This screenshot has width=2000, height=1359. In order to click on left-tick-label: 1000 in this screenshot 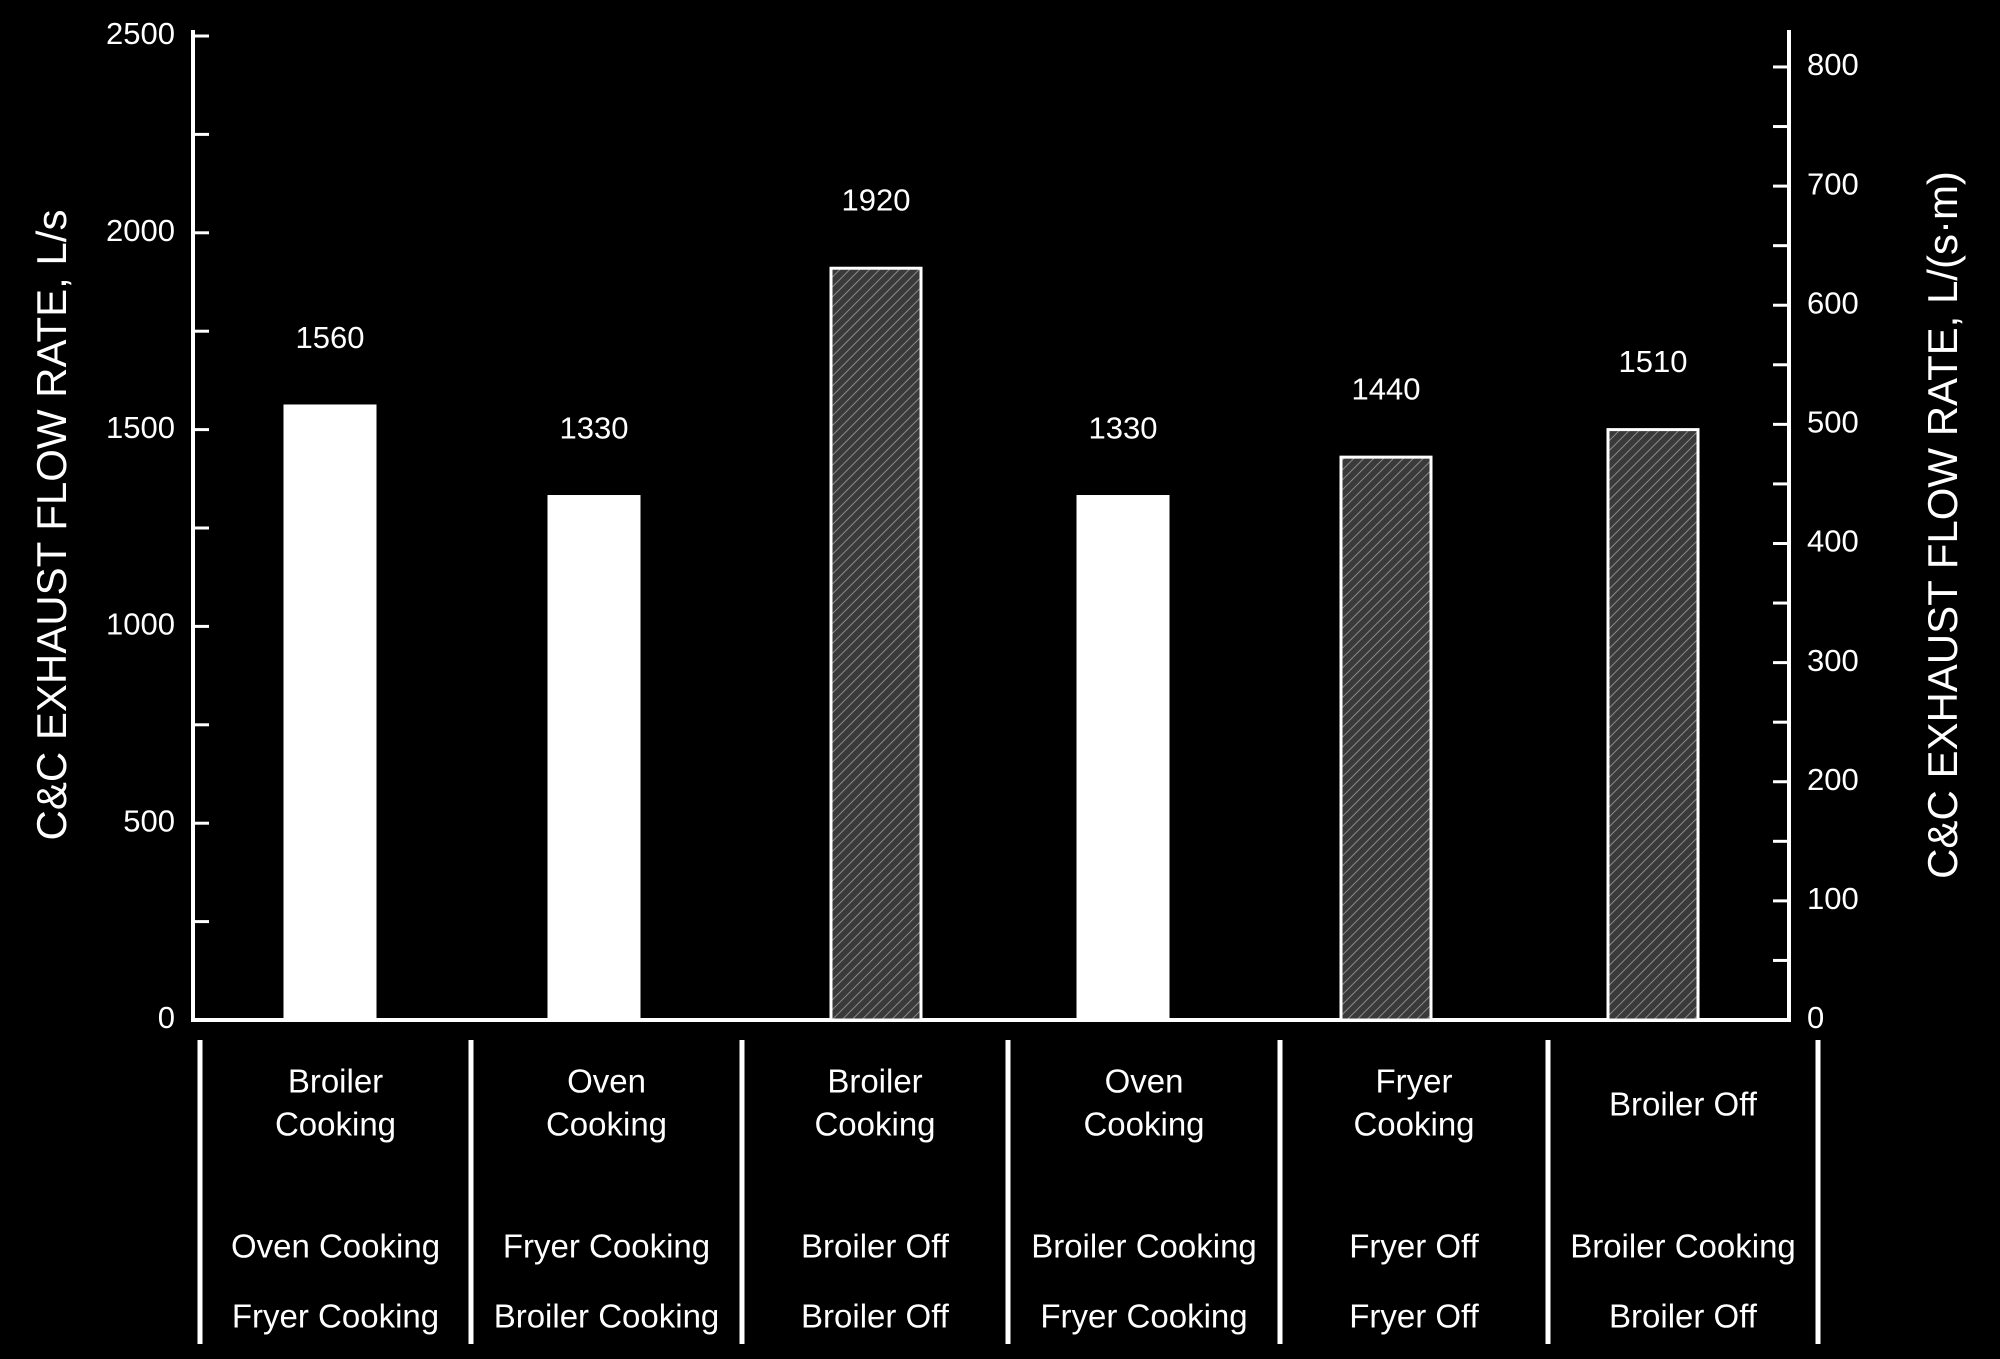, I will do `click(140, 624)`.